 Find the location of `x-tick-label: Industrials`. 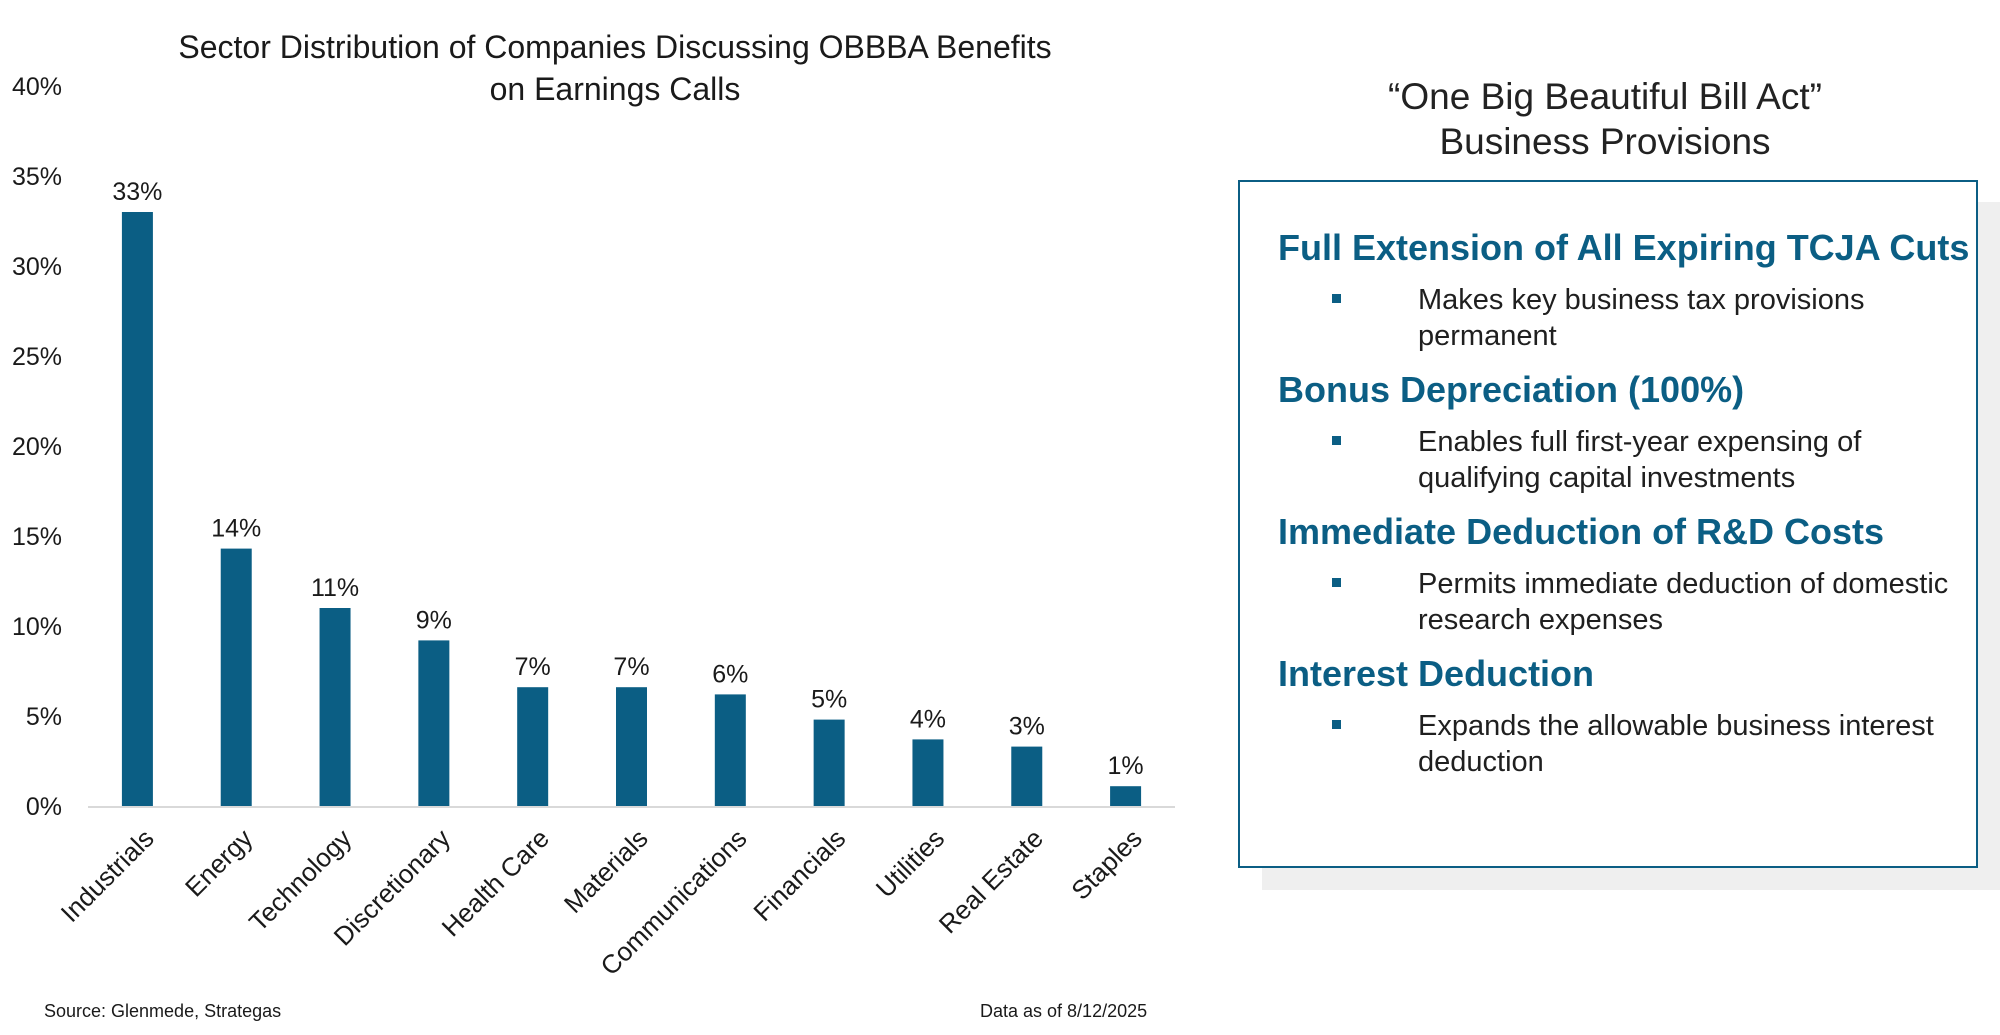

x-tick-label: Industrials is located at coordinates (107, 875).